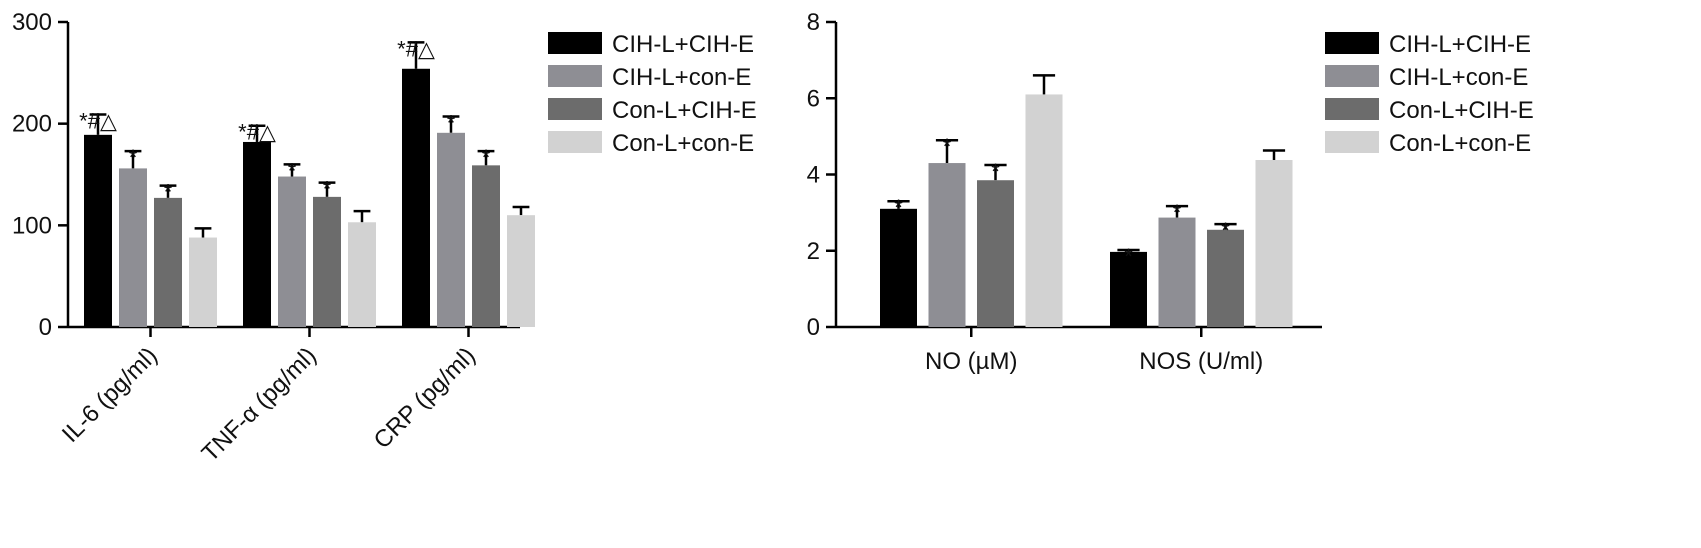 Image resolution: width=1701 pixels, height=548 pixels. Describe the element at coordinates (813, 98) in the screenshot. I see `y-tick-label: 6` at that location.